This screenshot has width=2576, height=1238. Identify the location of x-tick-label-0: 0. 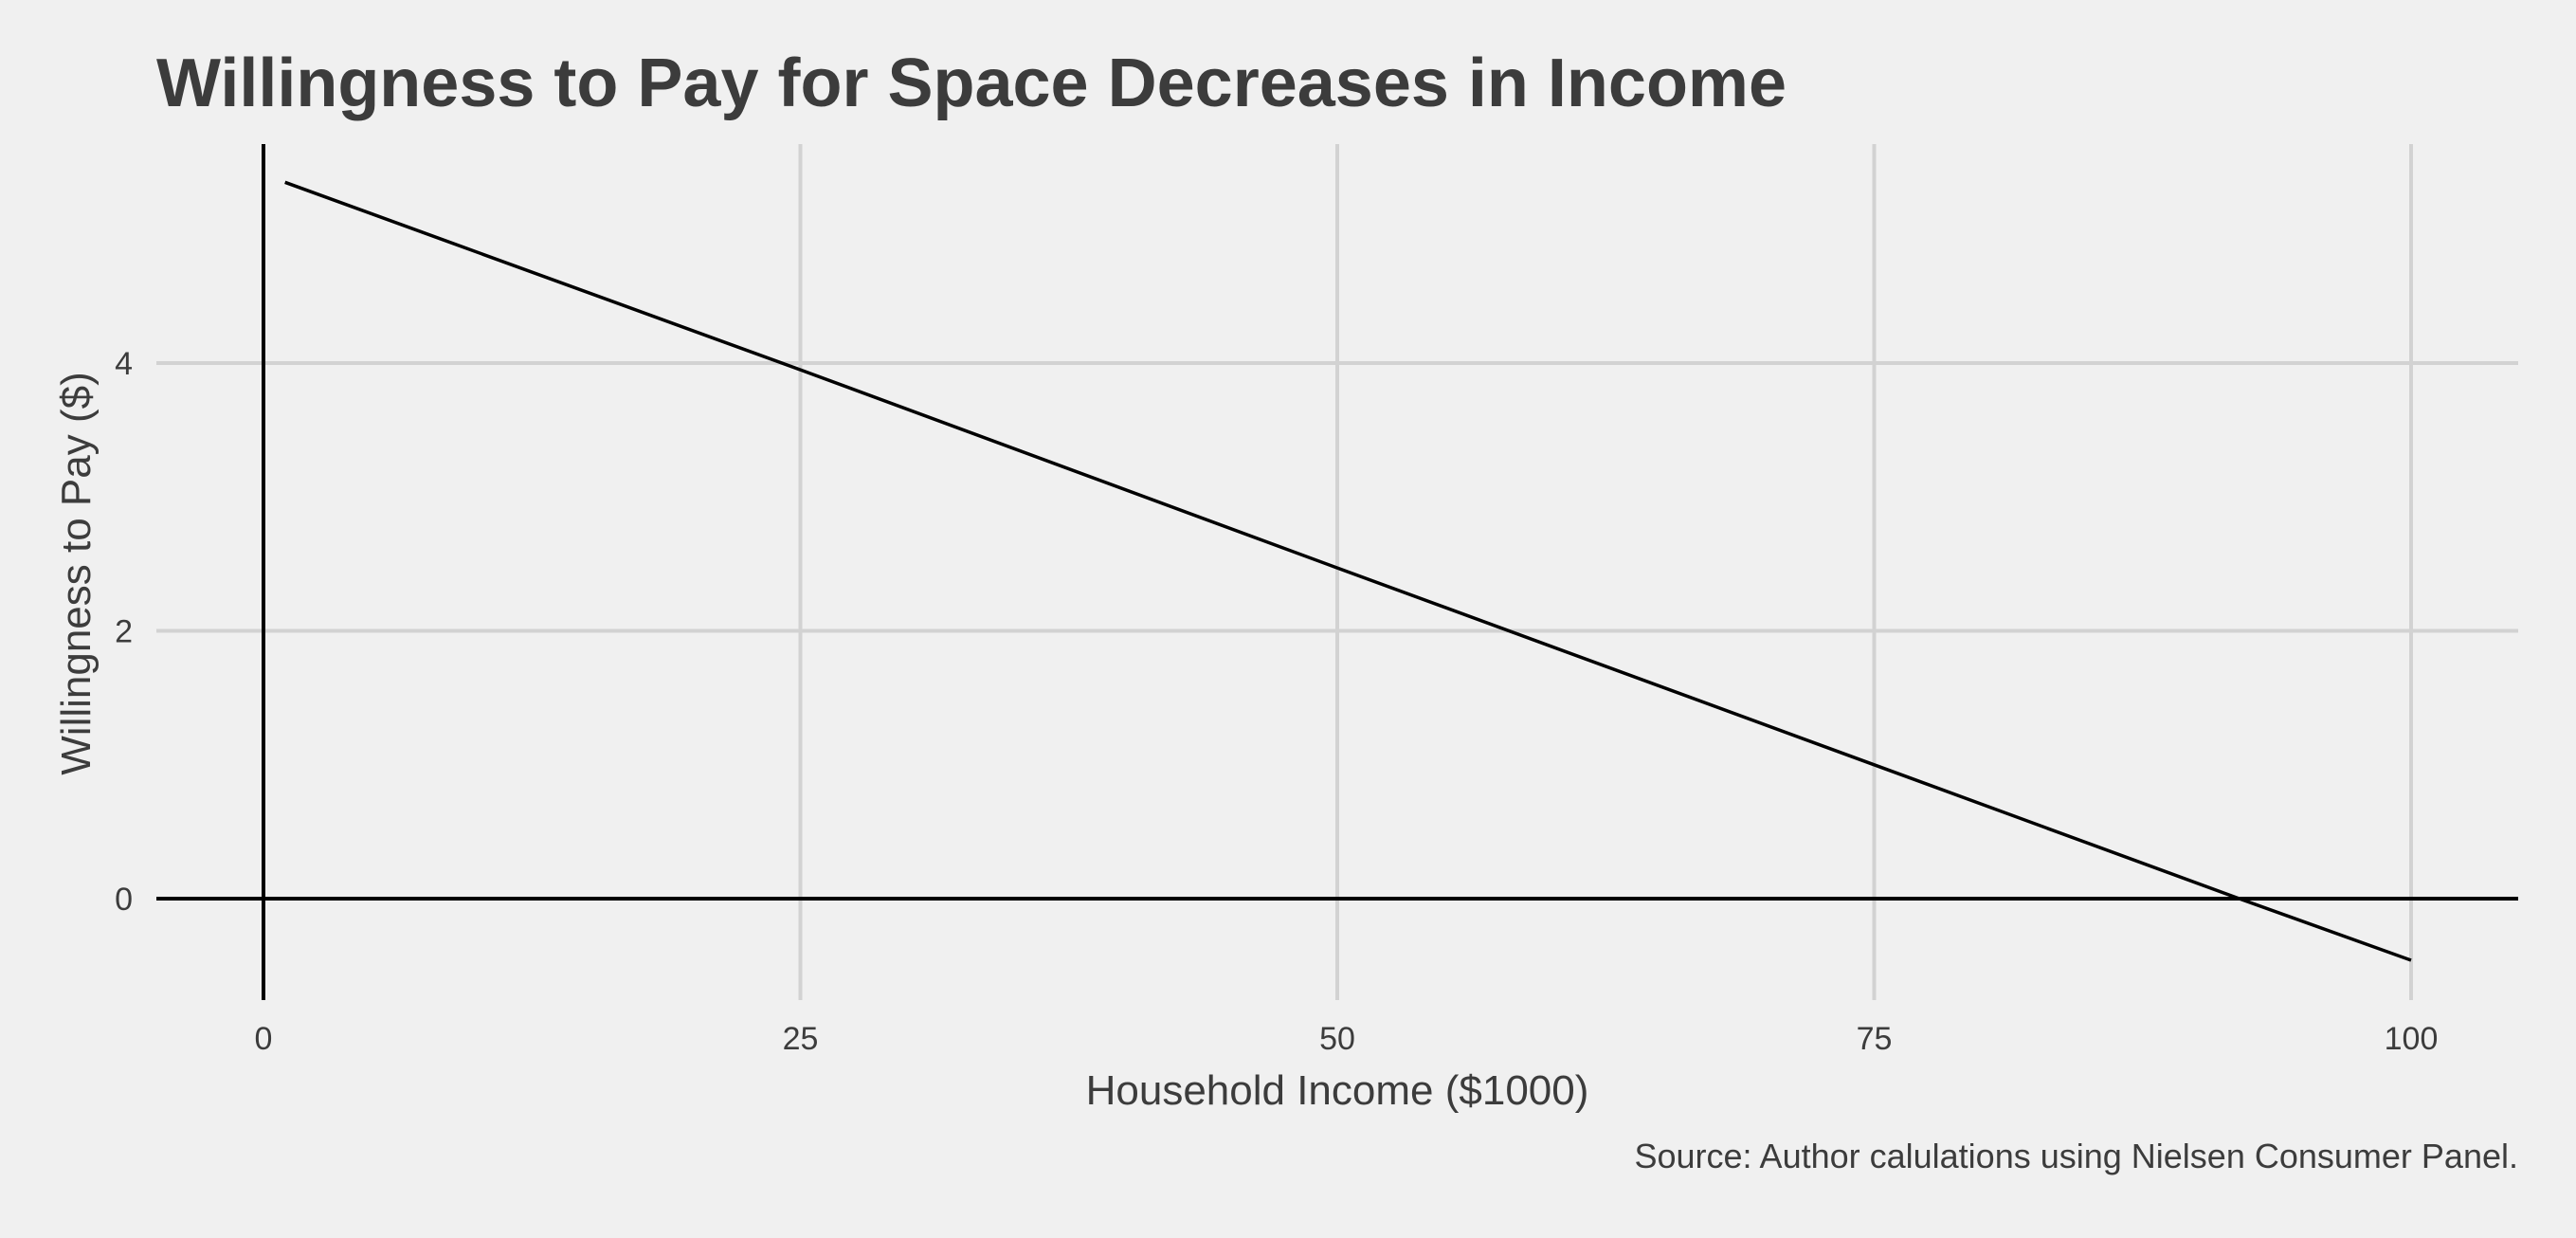
(264, 1039).